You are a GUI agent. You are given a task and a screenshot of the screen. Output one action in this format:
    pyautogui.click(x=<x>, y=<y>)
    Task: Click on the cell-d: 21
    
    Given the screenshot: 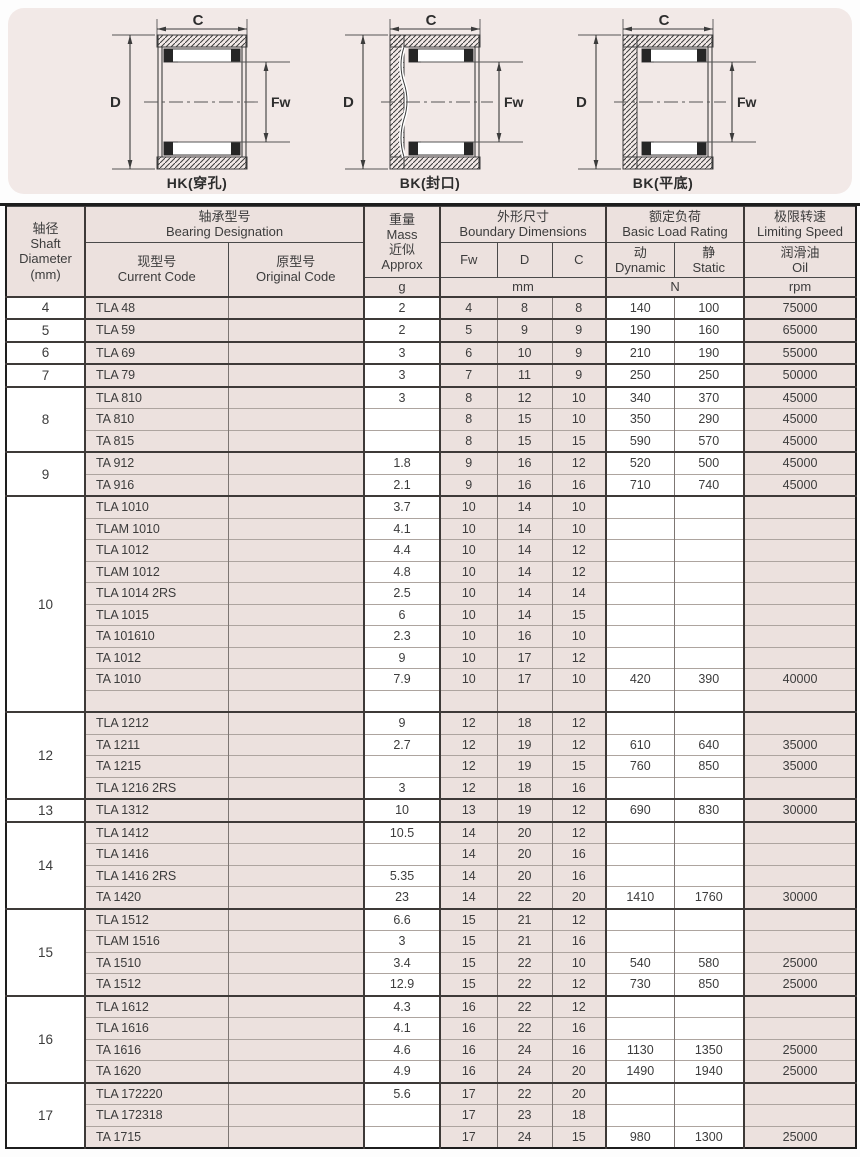 What is the action you would take?
    pyautogui.click(x=524, y=941)
    